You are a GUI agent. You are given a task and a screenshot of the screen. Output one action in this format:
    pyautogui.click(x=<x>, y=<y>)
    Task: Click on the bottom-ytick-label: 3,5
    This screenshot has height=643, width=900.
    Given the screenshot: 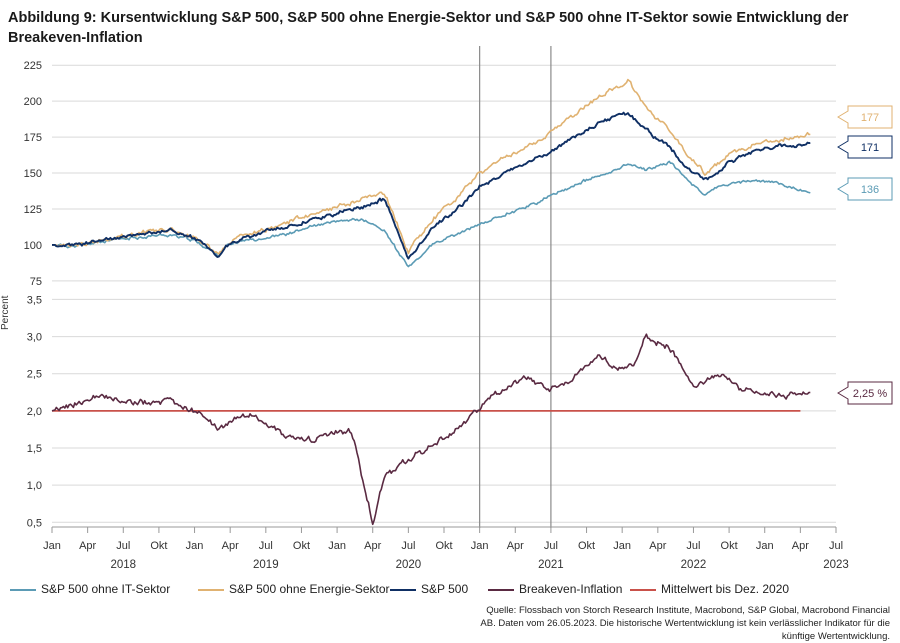 What is the action you would take?
    pyautogui.click(x=34, y=300)
    